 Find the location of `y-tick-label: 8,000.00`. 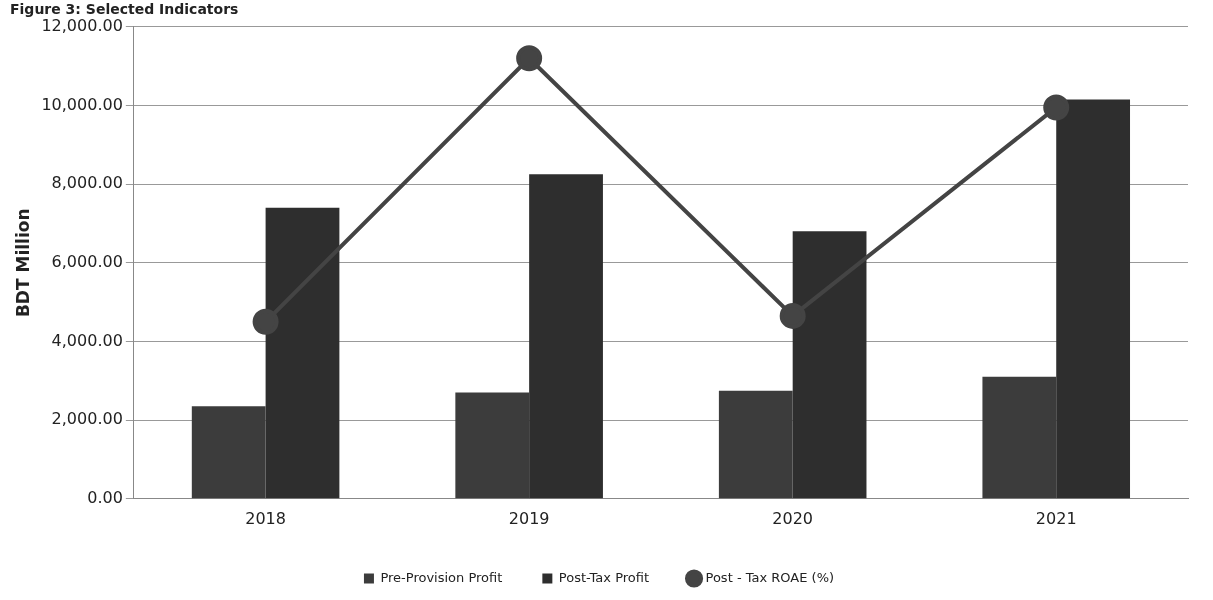

y-tick-label: 8,000.00 is located at coordinates (87, 183).